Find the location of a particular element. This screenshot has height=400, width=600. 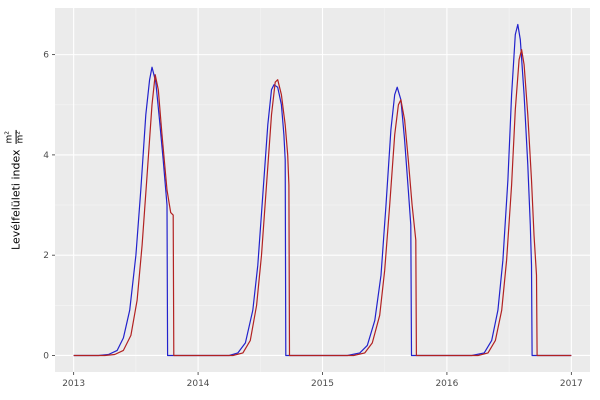

y-axis-unit-denominator: m² is located at coordinates (20, 137).